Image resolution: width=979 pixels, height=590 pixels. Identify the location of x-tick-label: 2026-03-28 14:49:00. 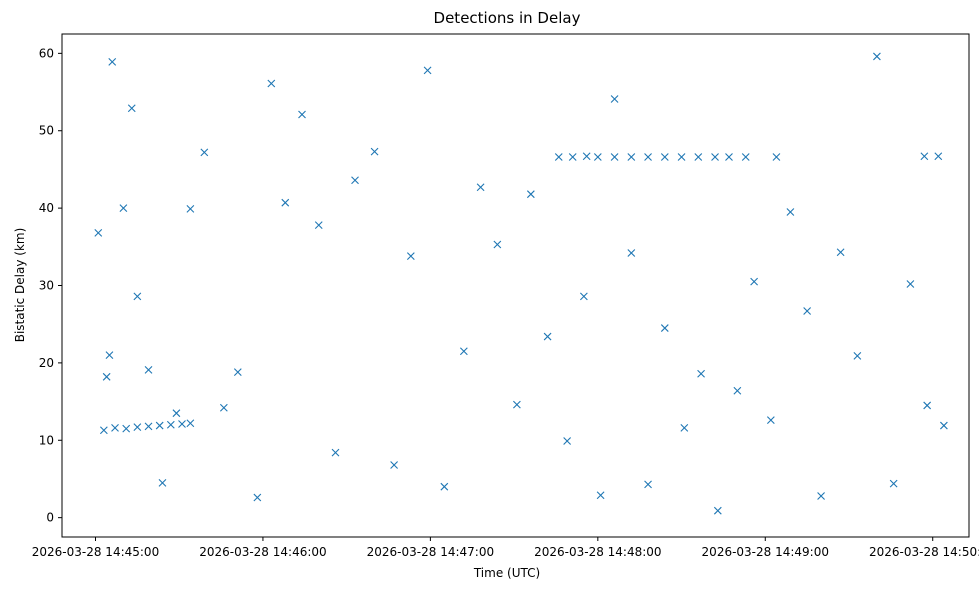
(765, 552).